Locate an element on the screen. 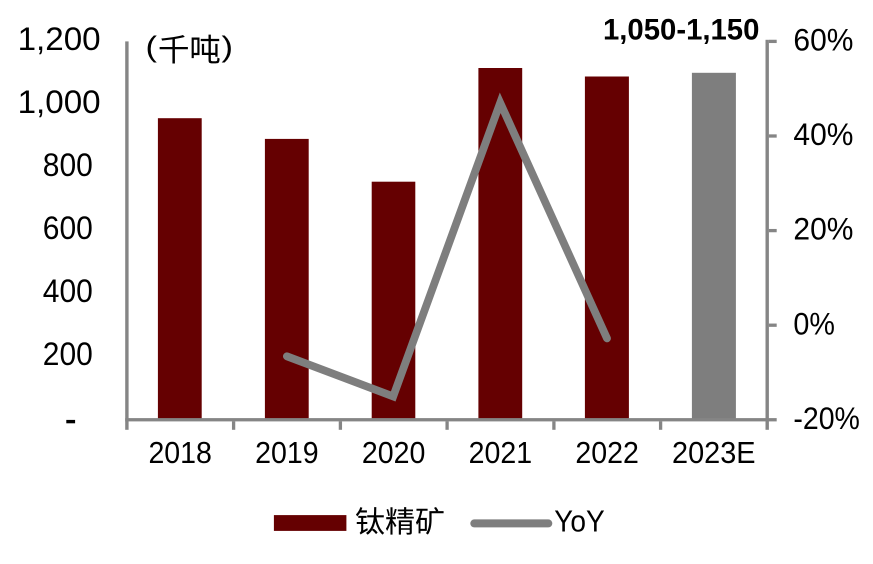  svg-text: 600 is located at coordinates (68, 228).